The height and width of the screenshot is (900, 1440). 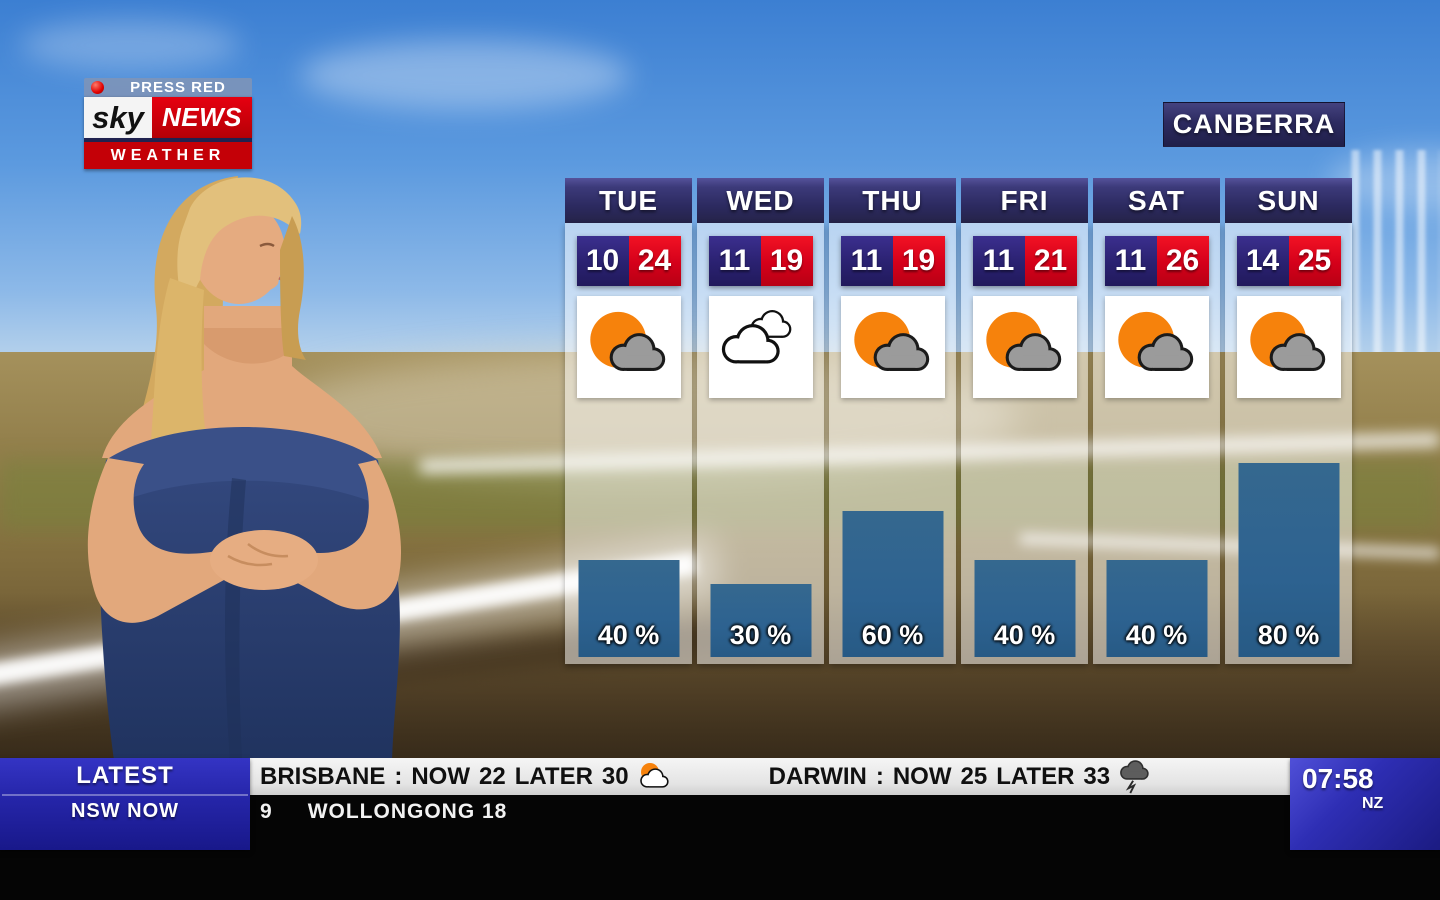 What do you see at coordinates (1338, 778) in the screenshot?
I see `clock-time: 07:58` at bounding box center [1338, 778].